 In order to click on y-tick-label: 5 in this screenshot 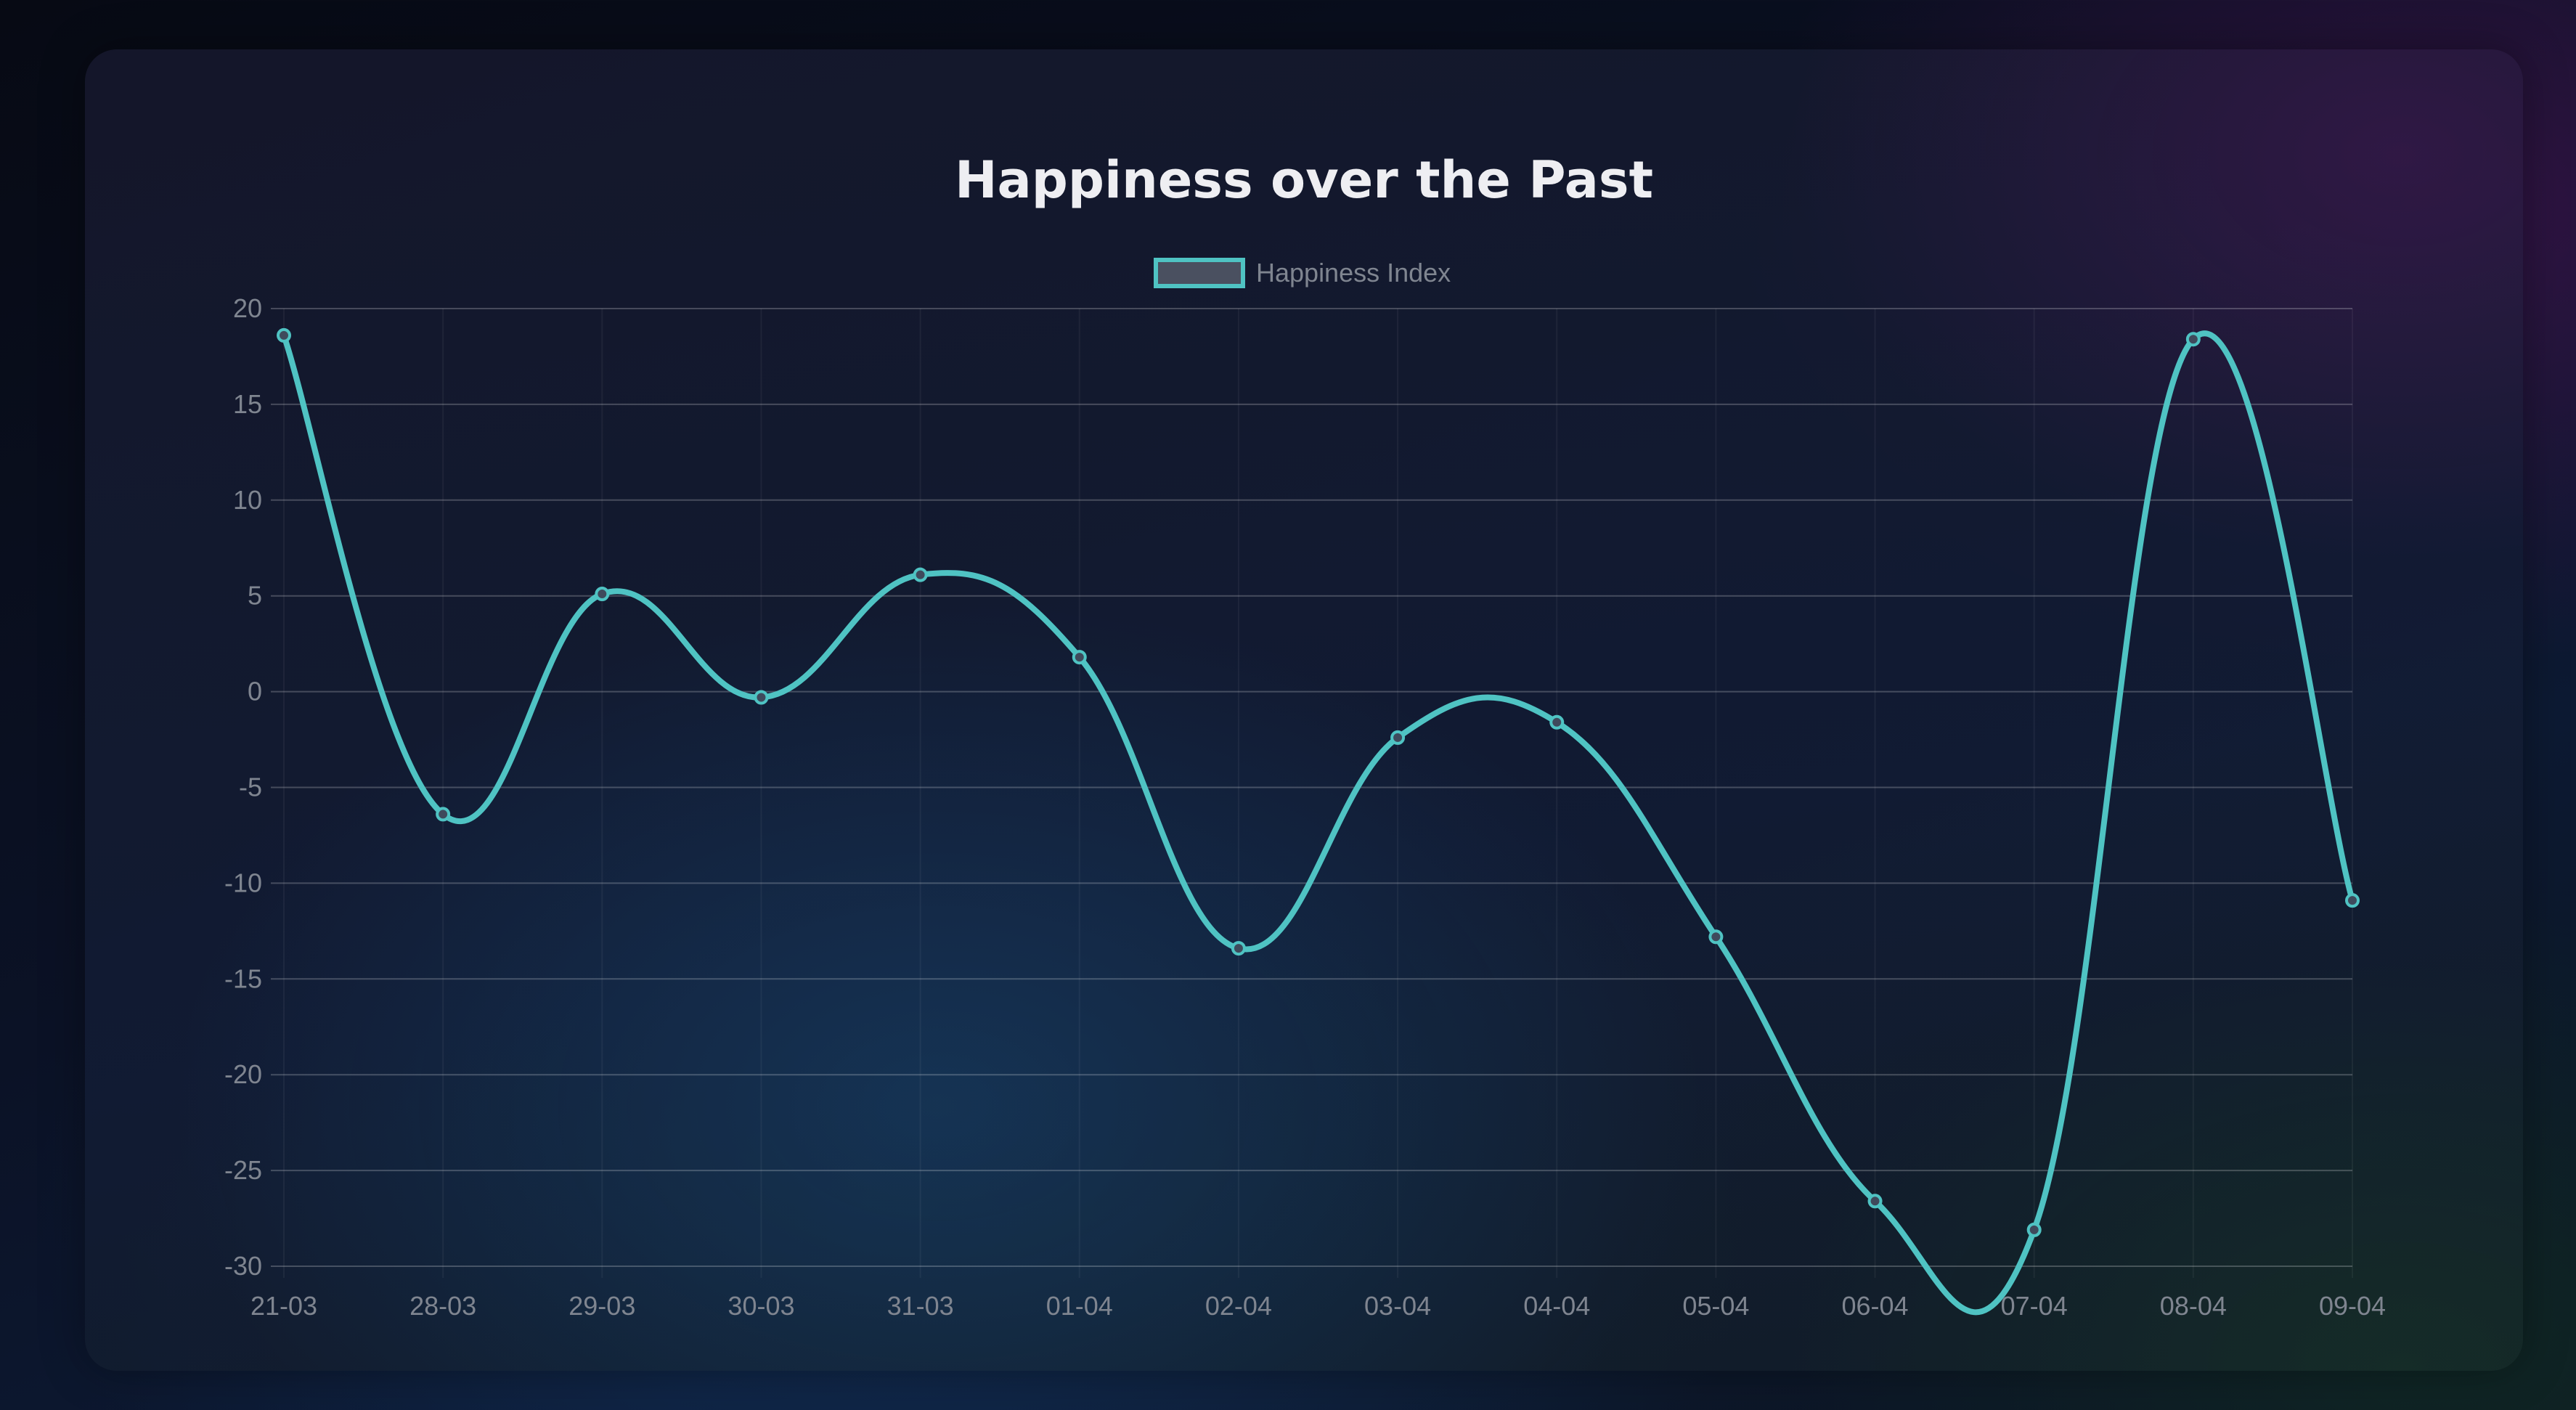, I will do `click(255, 596)`.